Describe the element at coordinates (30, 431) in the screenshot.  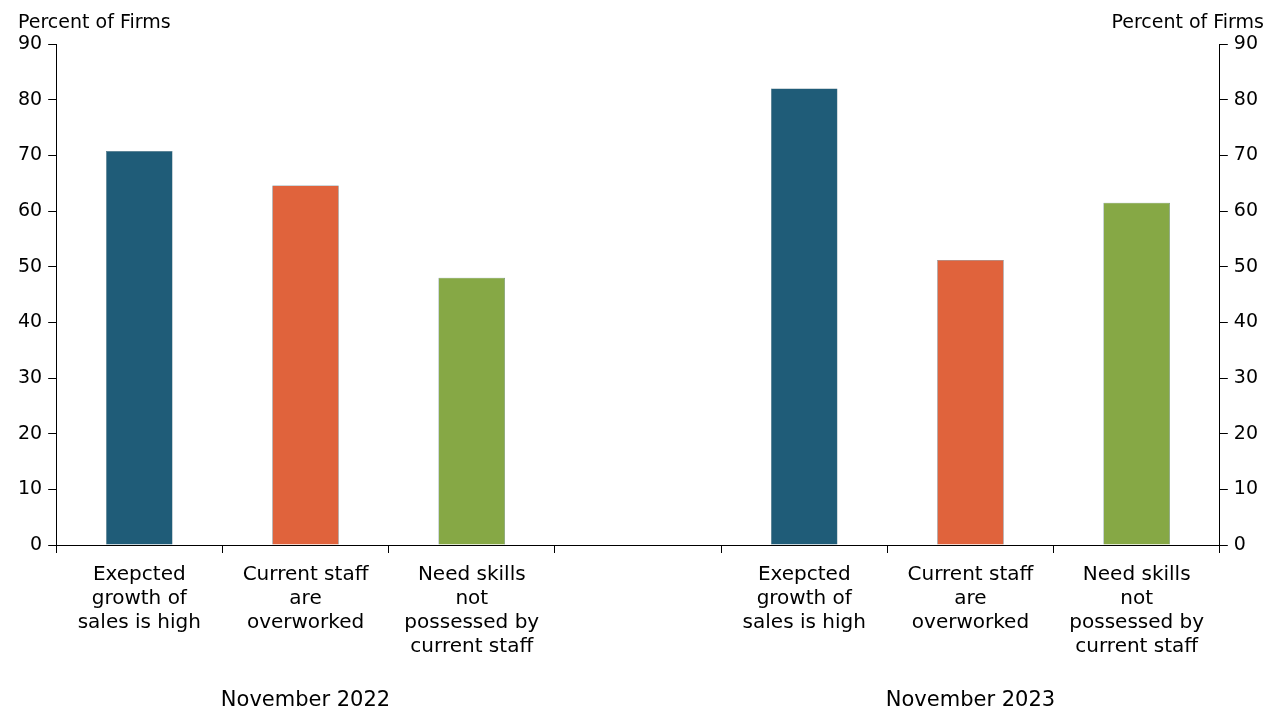
I see `y-tick-label: 20` at that location.